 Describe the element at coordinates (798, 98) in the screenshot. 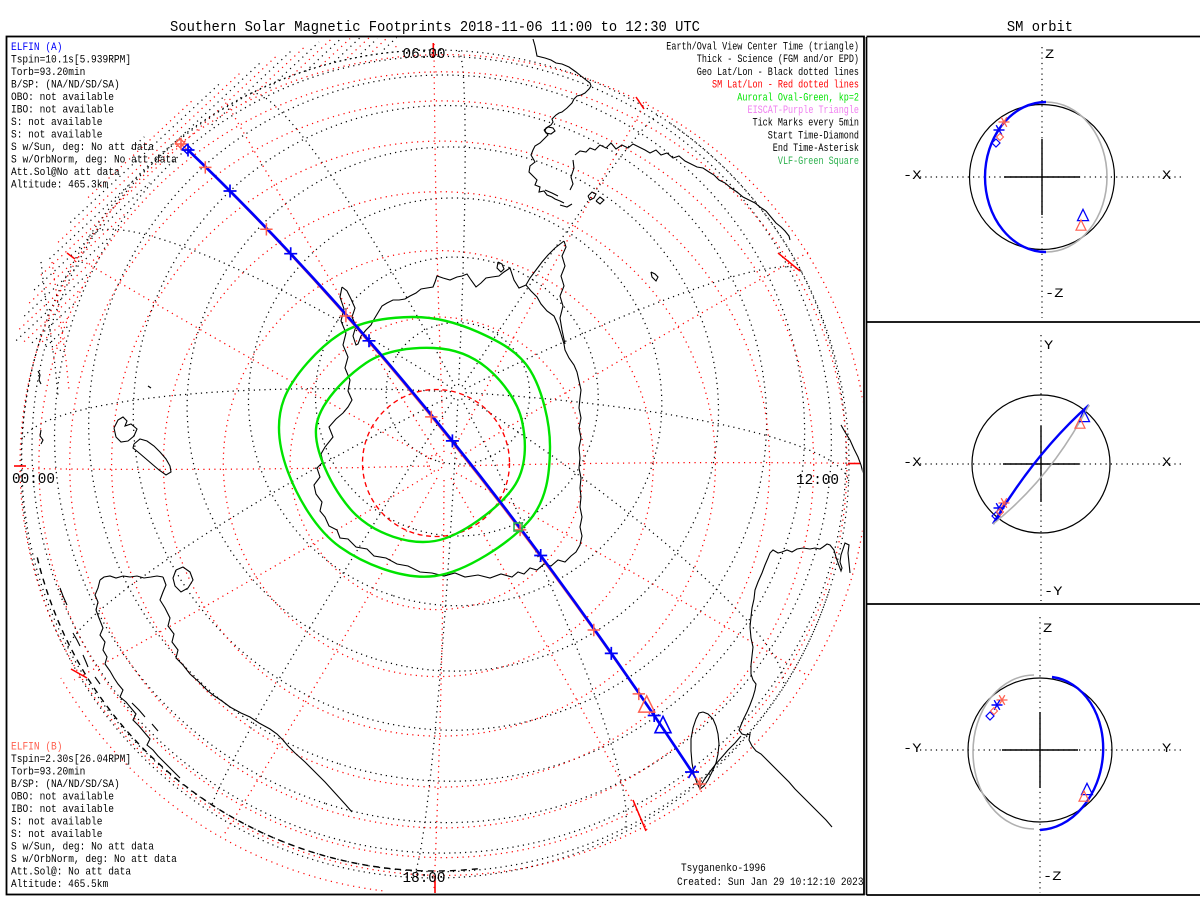

I see `svg-text: Auroral Oval-Green, kp=2` at that location.